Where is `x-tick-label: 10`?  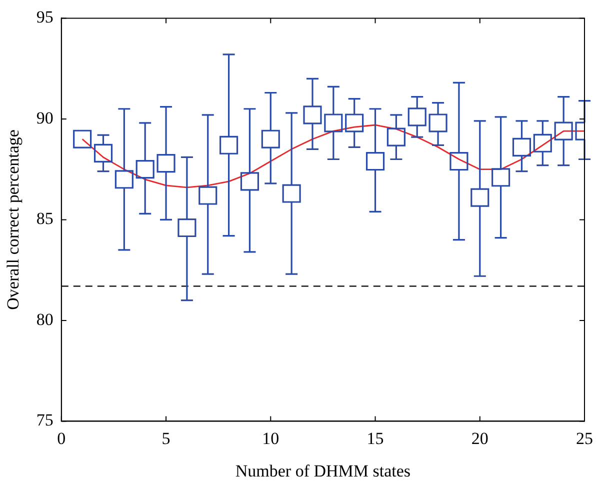
x-tick-label: 10 is located at coordinates (271, 438).